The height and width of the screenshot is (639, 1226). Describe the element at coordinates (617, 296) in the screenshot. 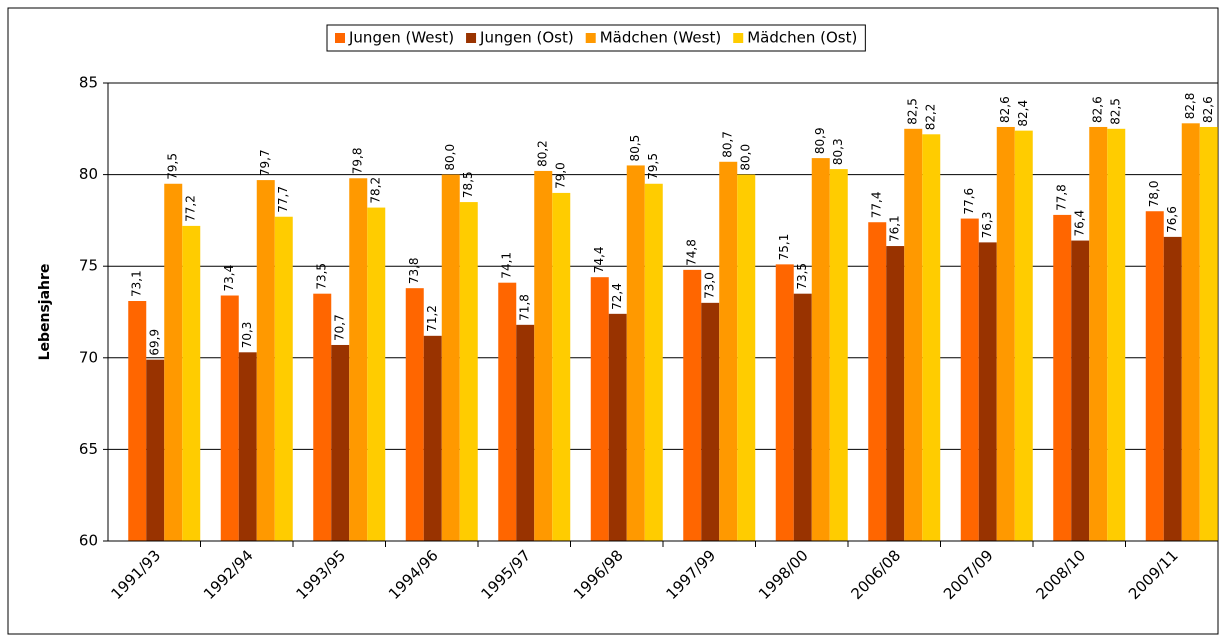

I see `value-label: 72,4` at that location.